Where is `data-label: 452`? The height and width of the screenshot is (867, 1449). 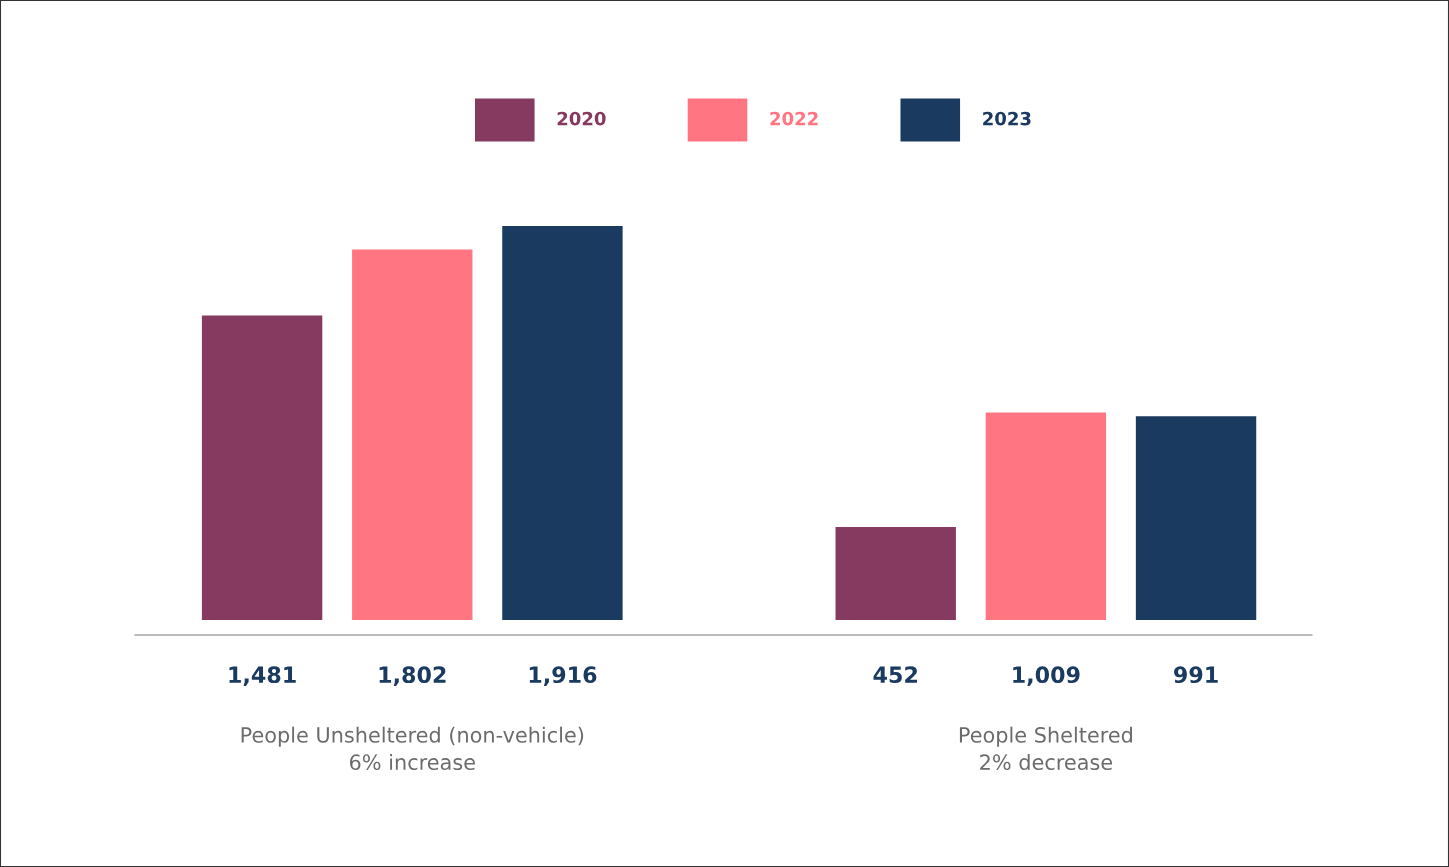
data-label: 452 is located at coordinates (895, 675).